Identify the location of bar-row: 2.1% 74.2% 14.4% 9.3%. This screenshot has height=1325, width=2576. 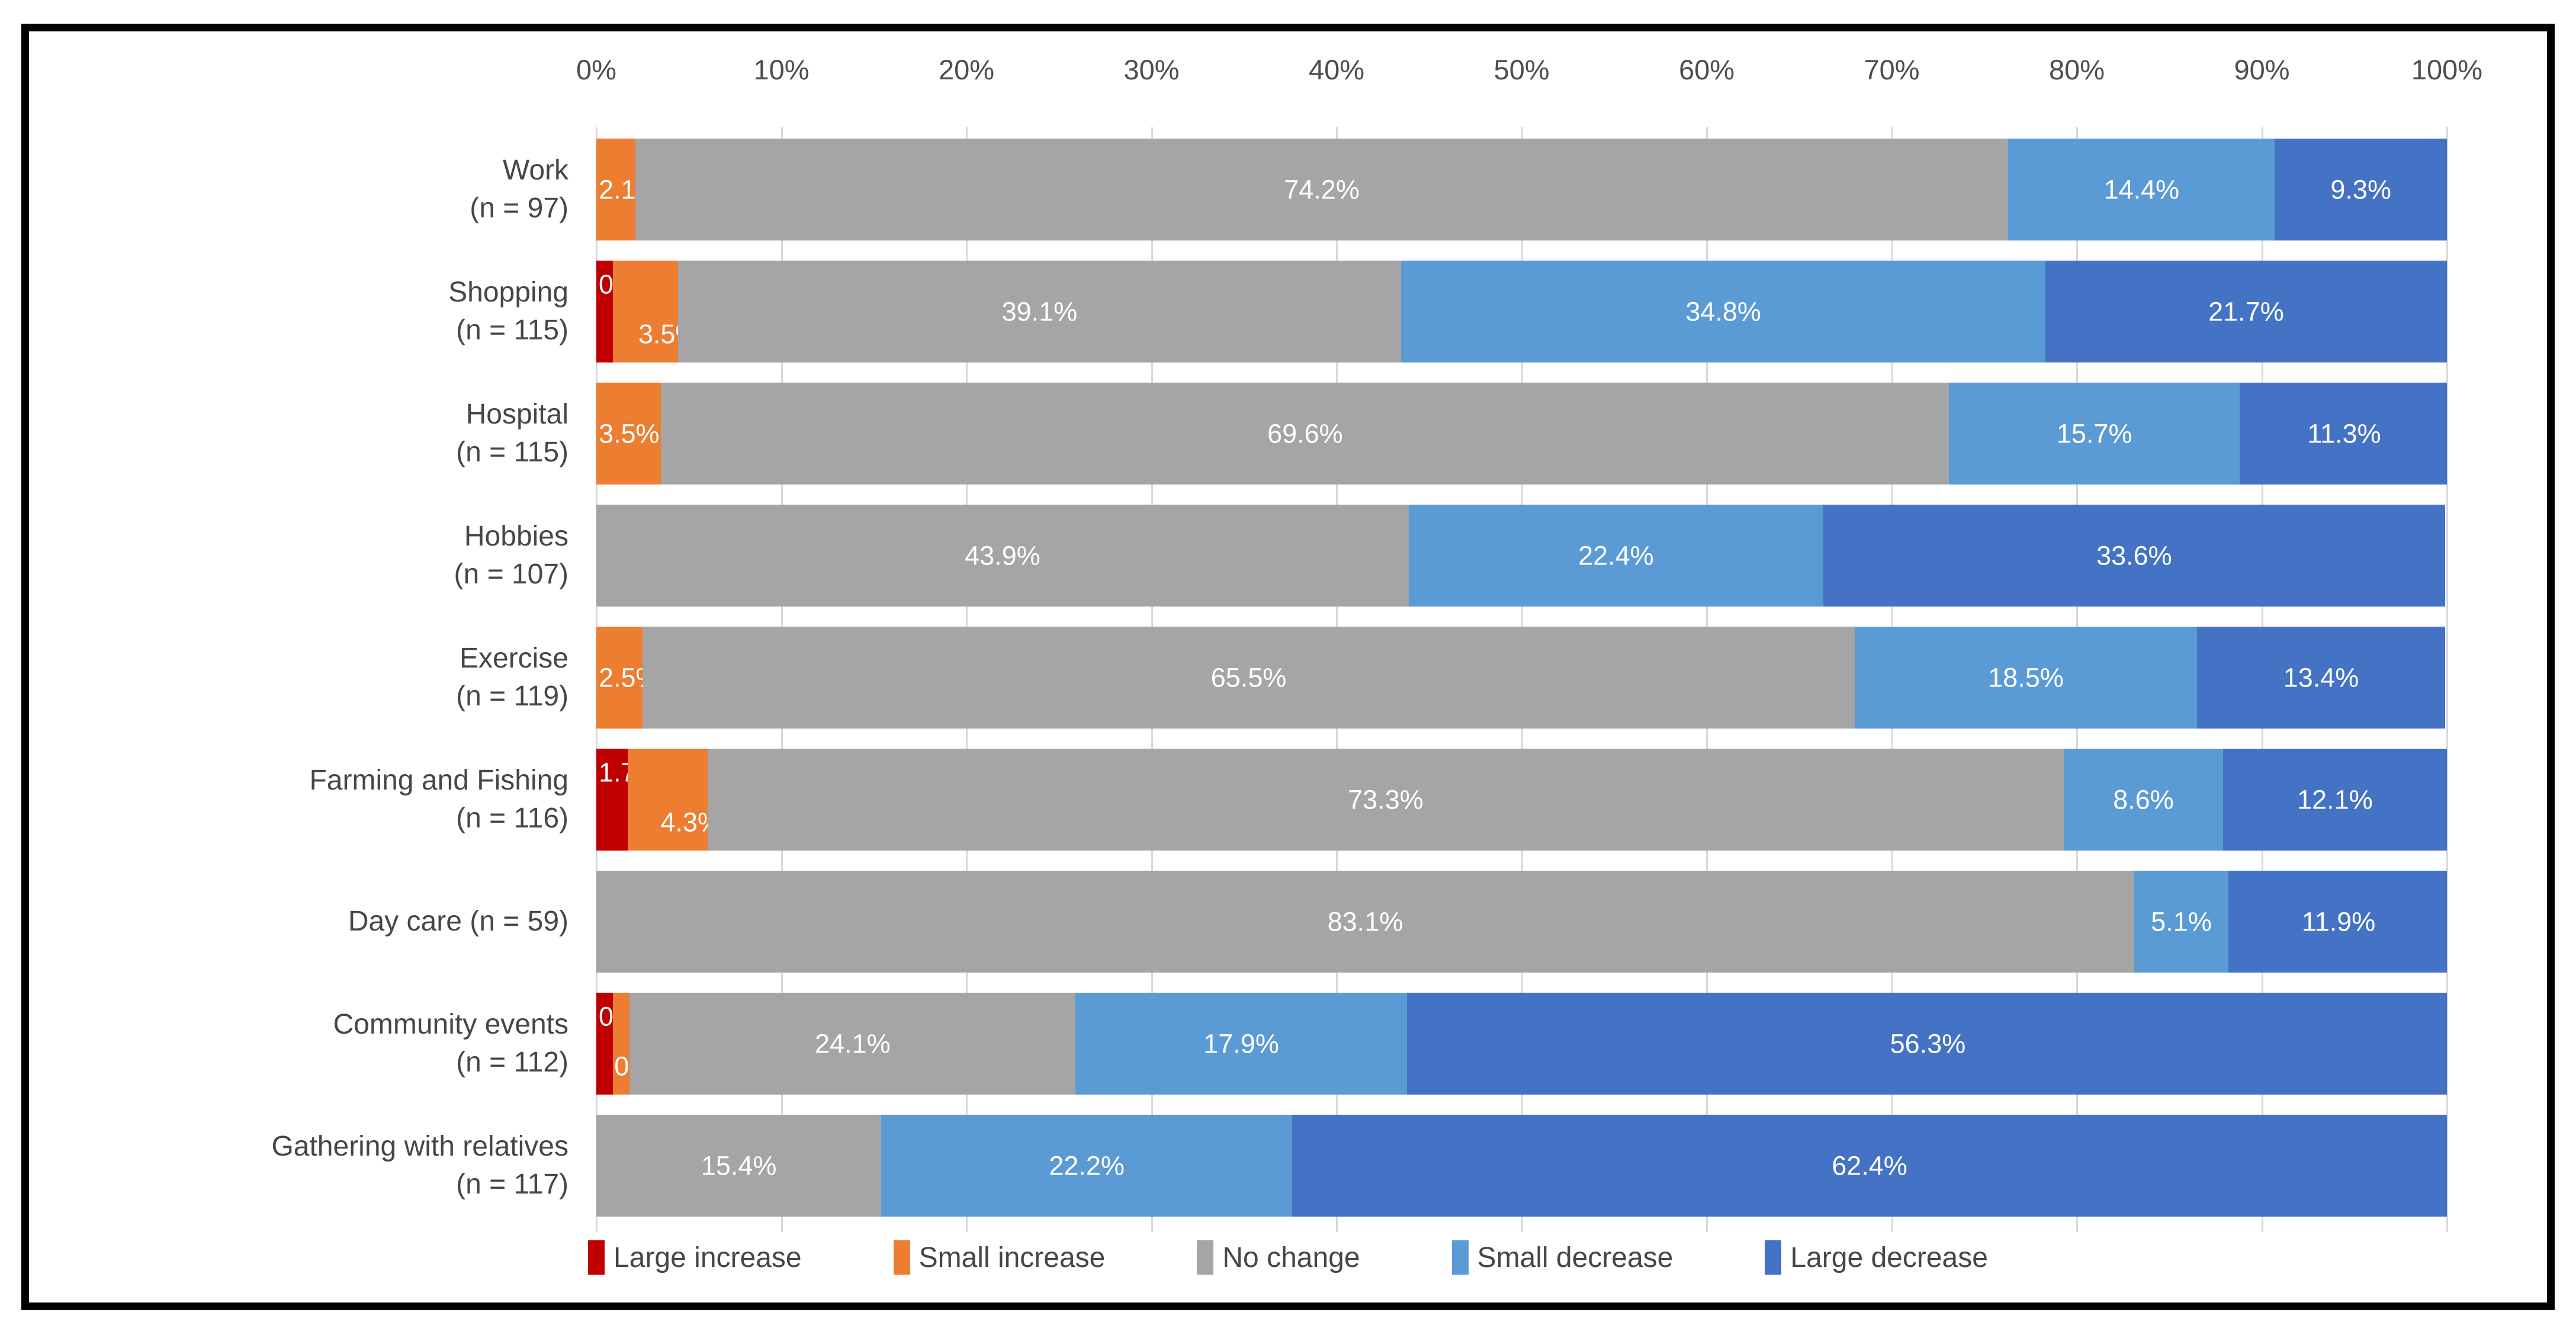
(1521, 189).